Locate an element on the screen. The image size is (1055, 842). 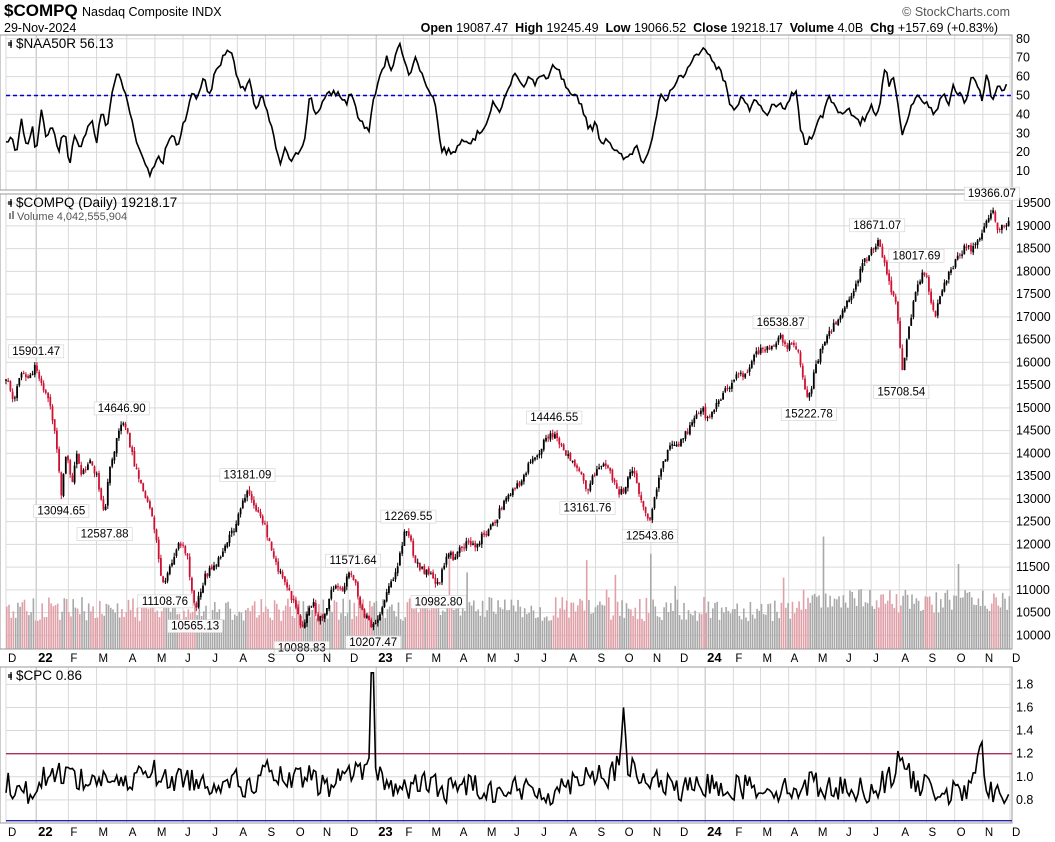
naa50r-ytick-1: 70 is located at coordinates (1023, 58).